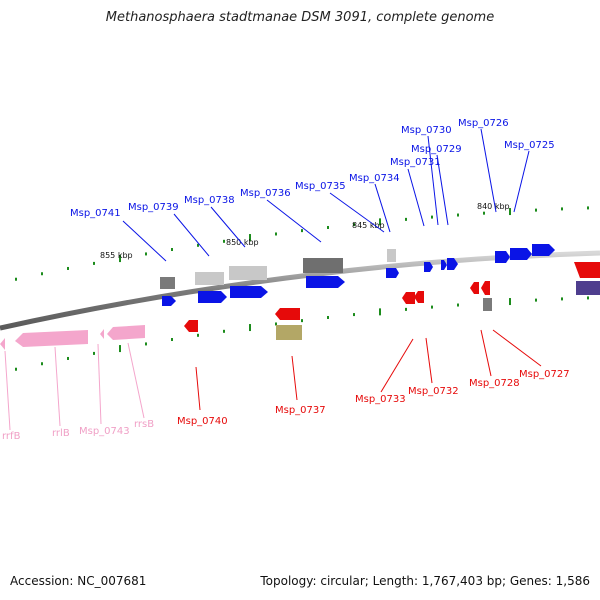 The image size is (600, 600). I want to click on leader-msp0732, so click(429, 360).